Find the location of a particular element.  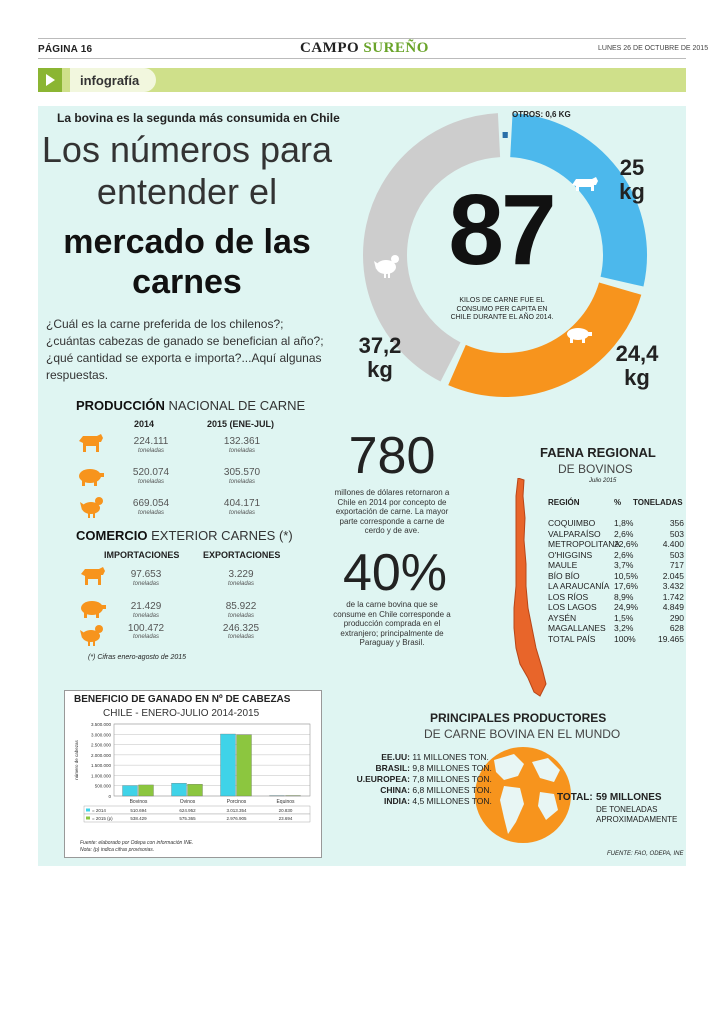

porcino-kg-unit: kg is located at coordinates (637, 377).